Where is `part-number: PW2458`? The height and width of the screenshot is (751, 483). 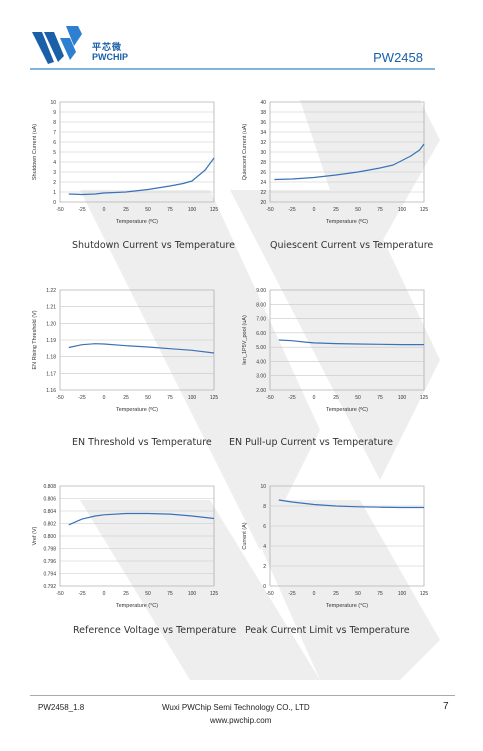 part-number: PW2458 is located at coordinates (398, 57).